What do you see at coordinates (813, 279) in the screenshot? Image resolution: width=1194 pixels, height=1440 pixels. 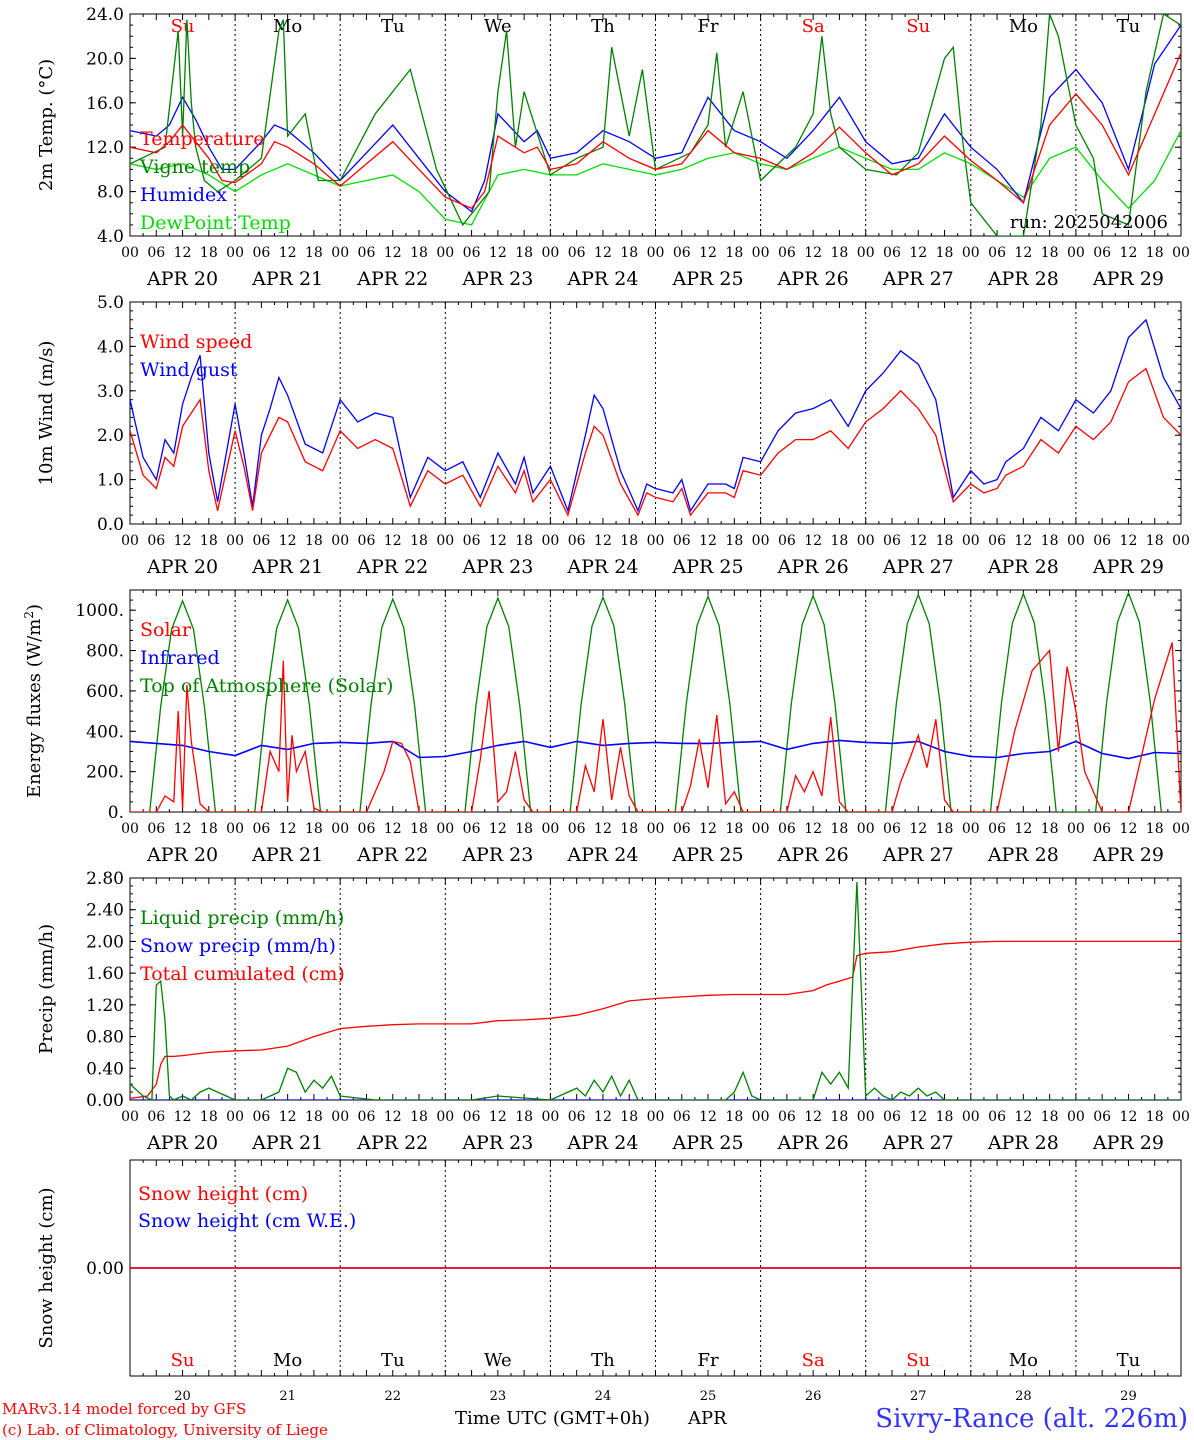 I see `date-label: APR 26` at bounding box center [813, 279].